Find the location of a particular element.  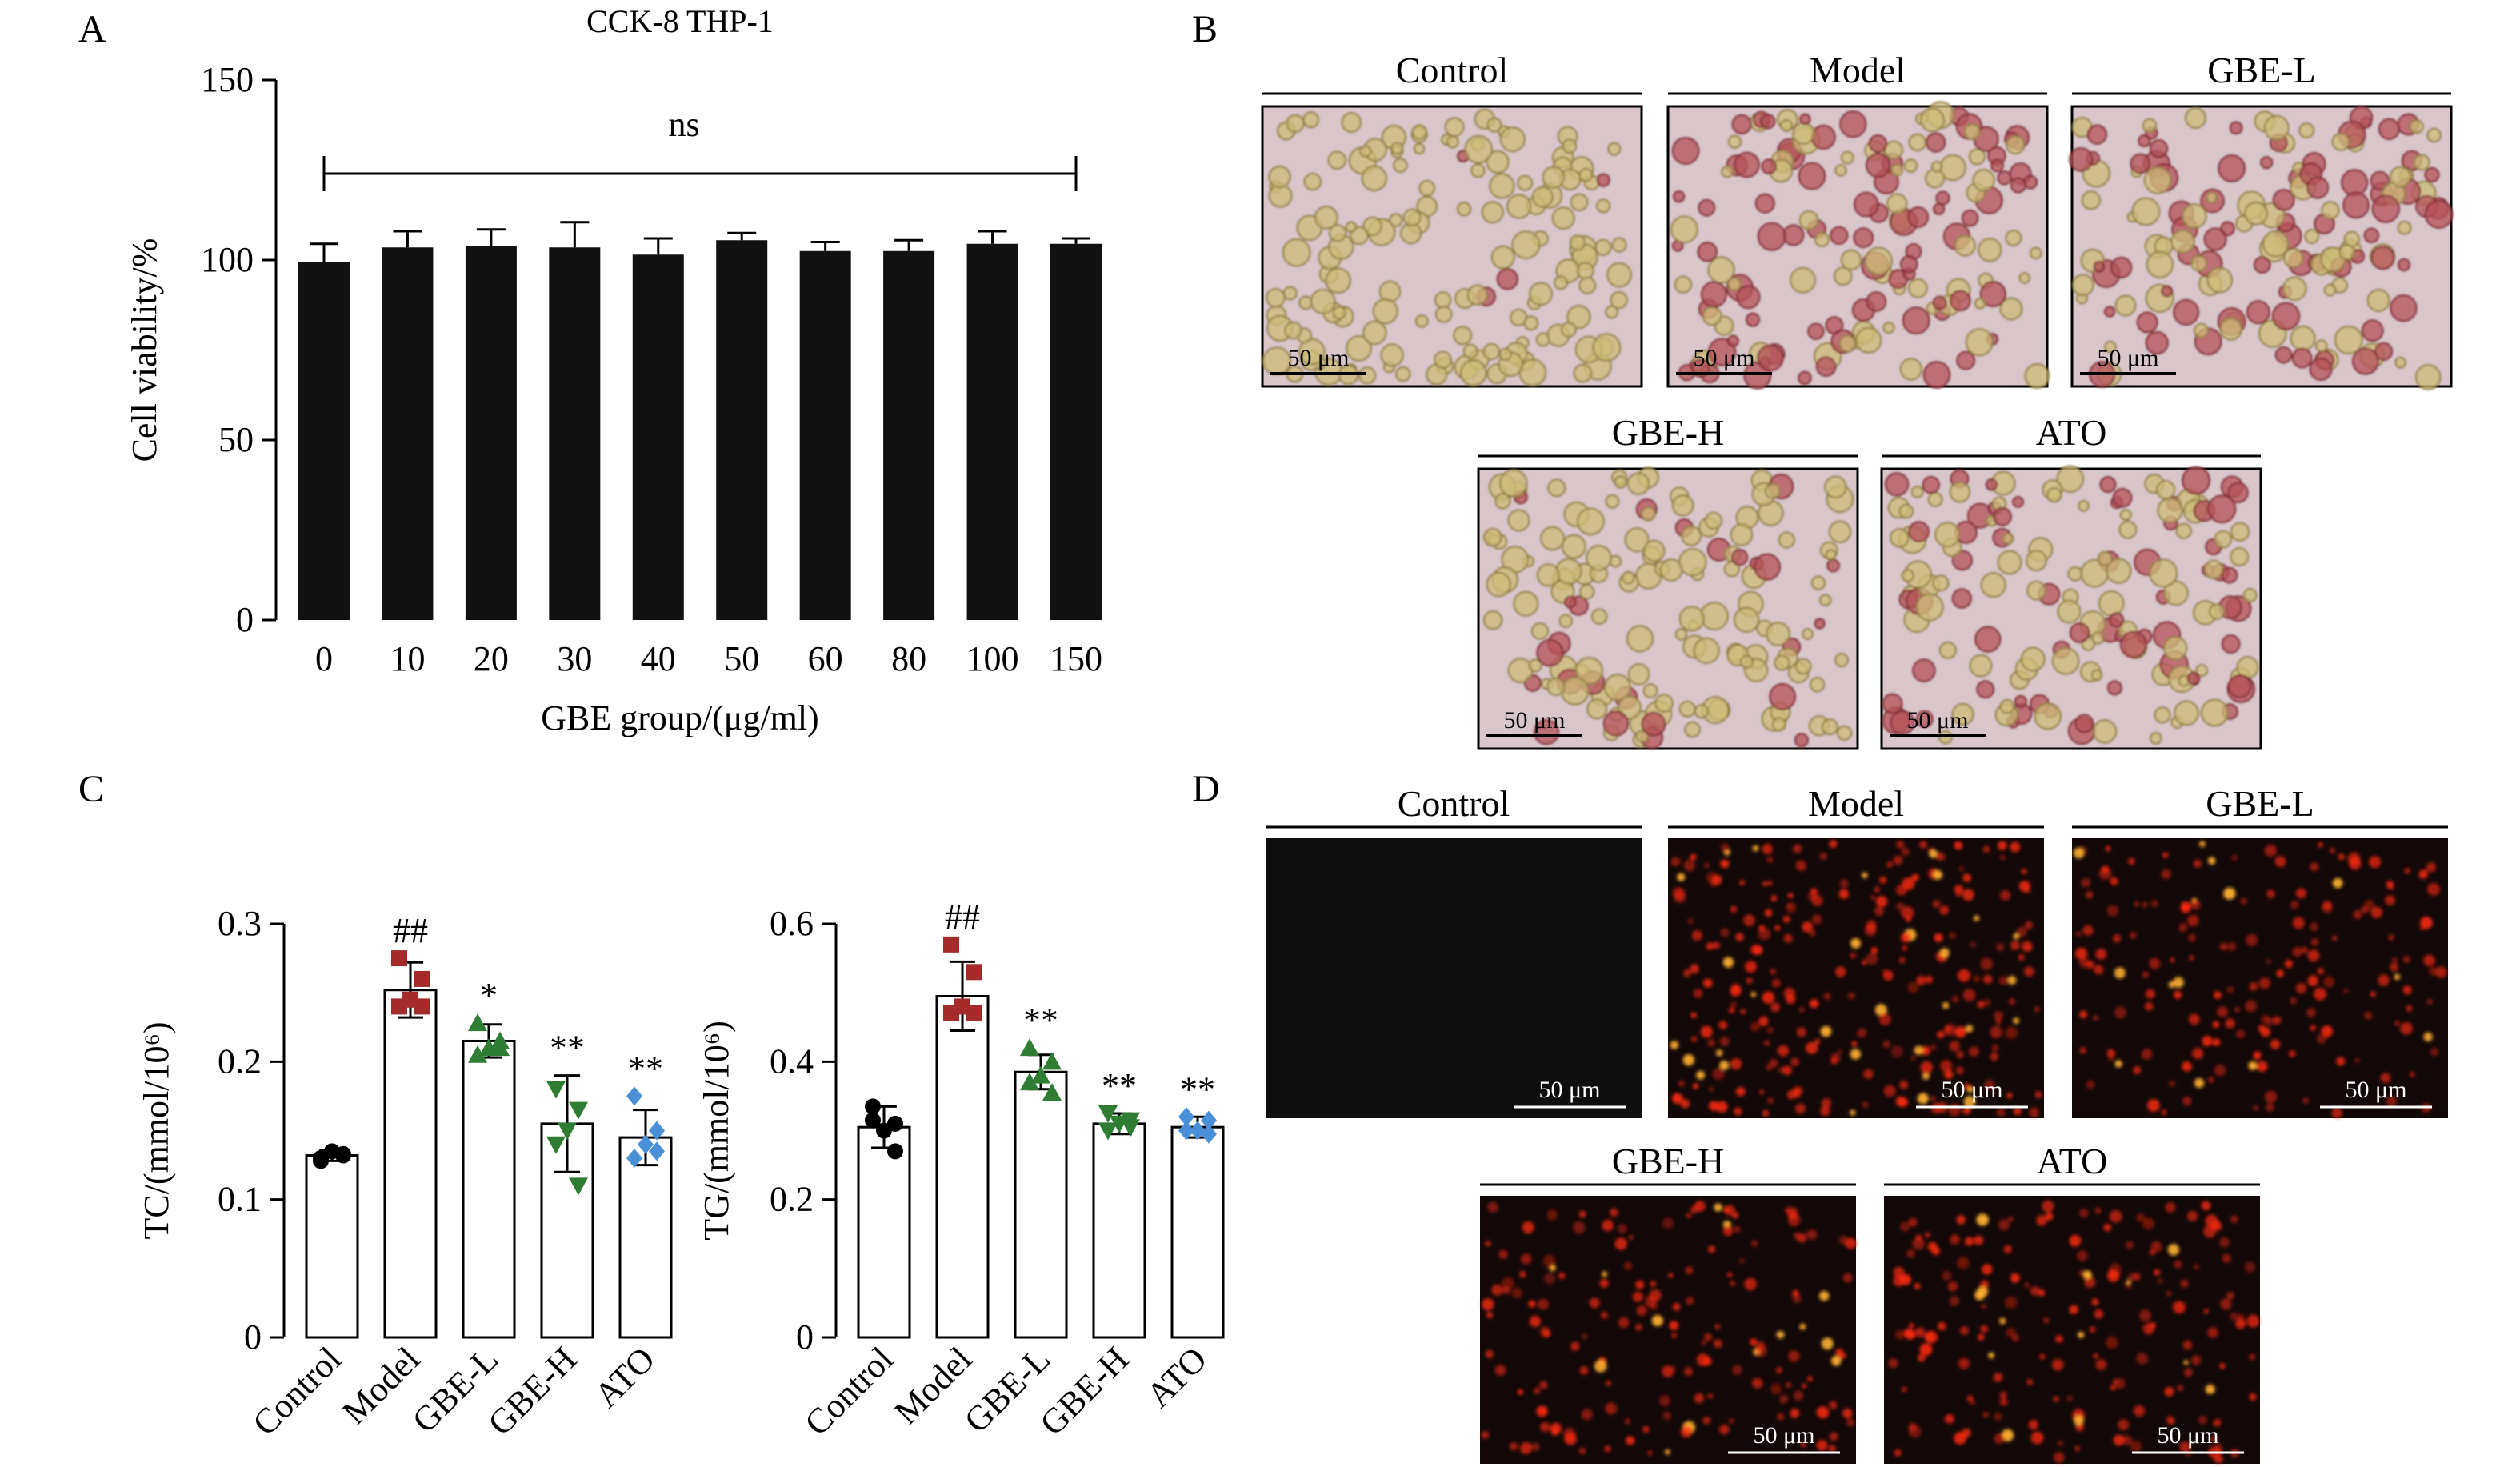

cell-cluster is located at coordinates (1668, 608).